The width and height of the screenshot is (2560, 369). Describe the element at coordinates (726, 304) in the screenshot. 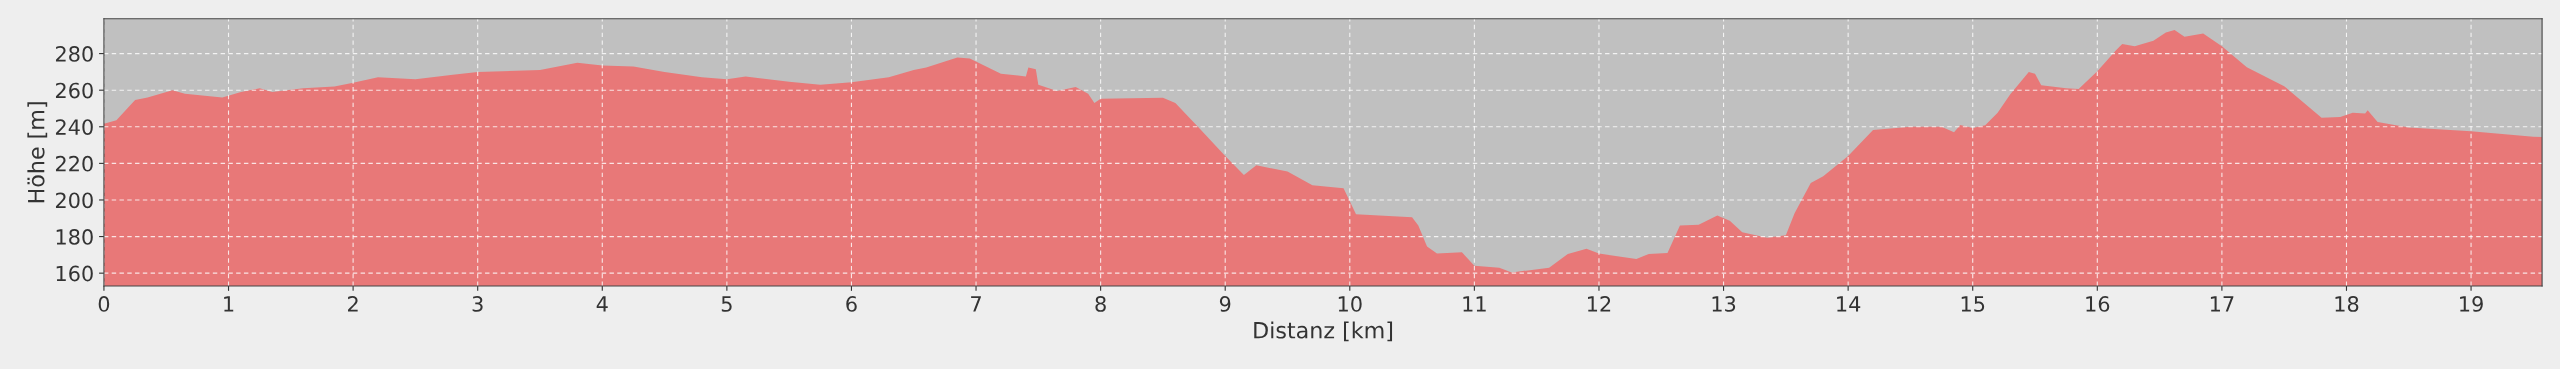

I see `x-tick-label: 5` at that location.